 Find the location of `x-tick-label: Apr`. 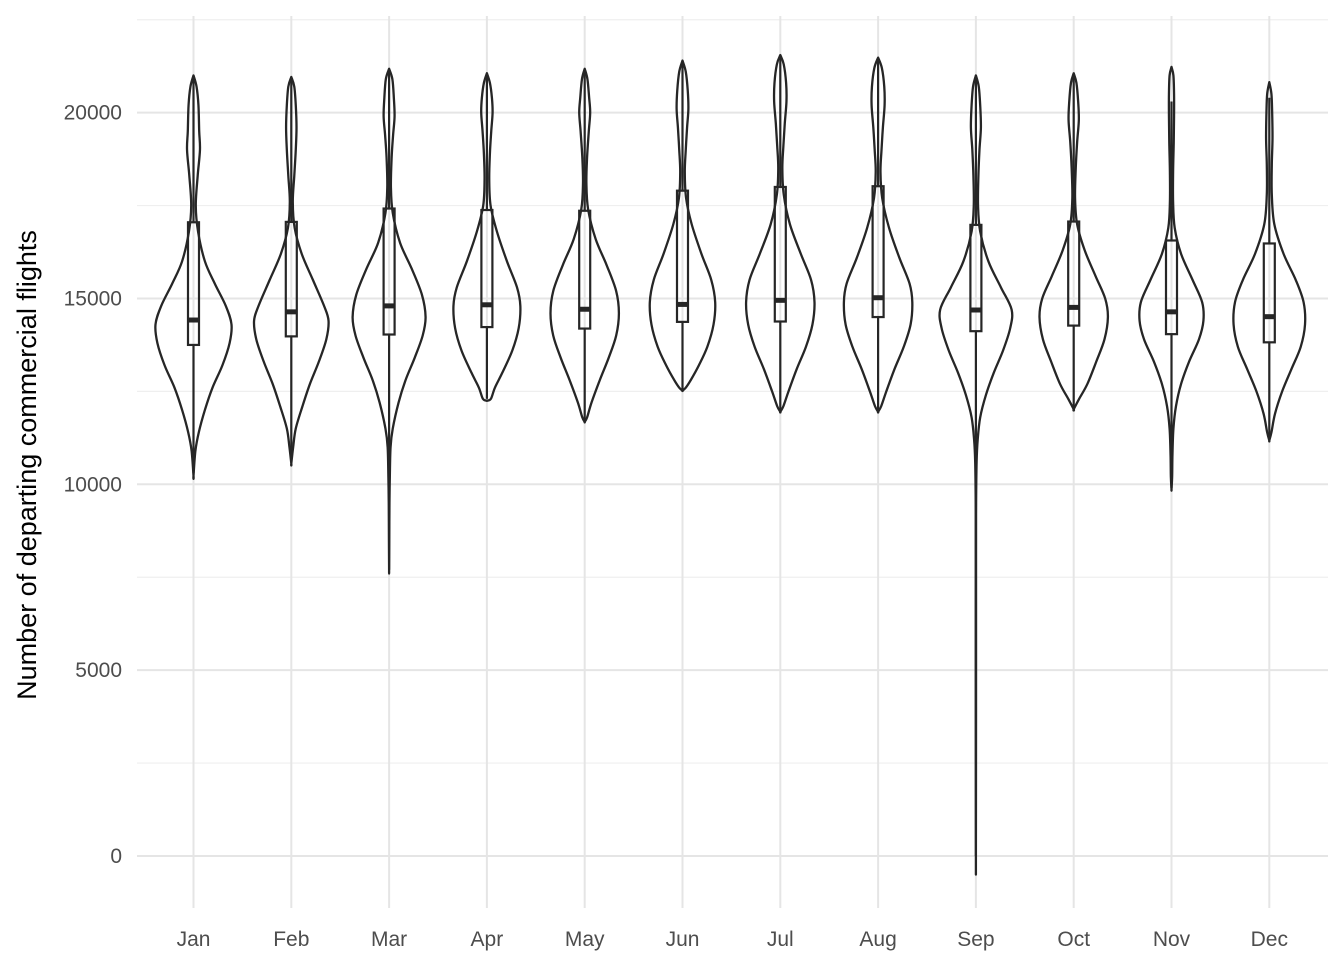

x-tick-label: Apr is located at coordinates (487, 939).